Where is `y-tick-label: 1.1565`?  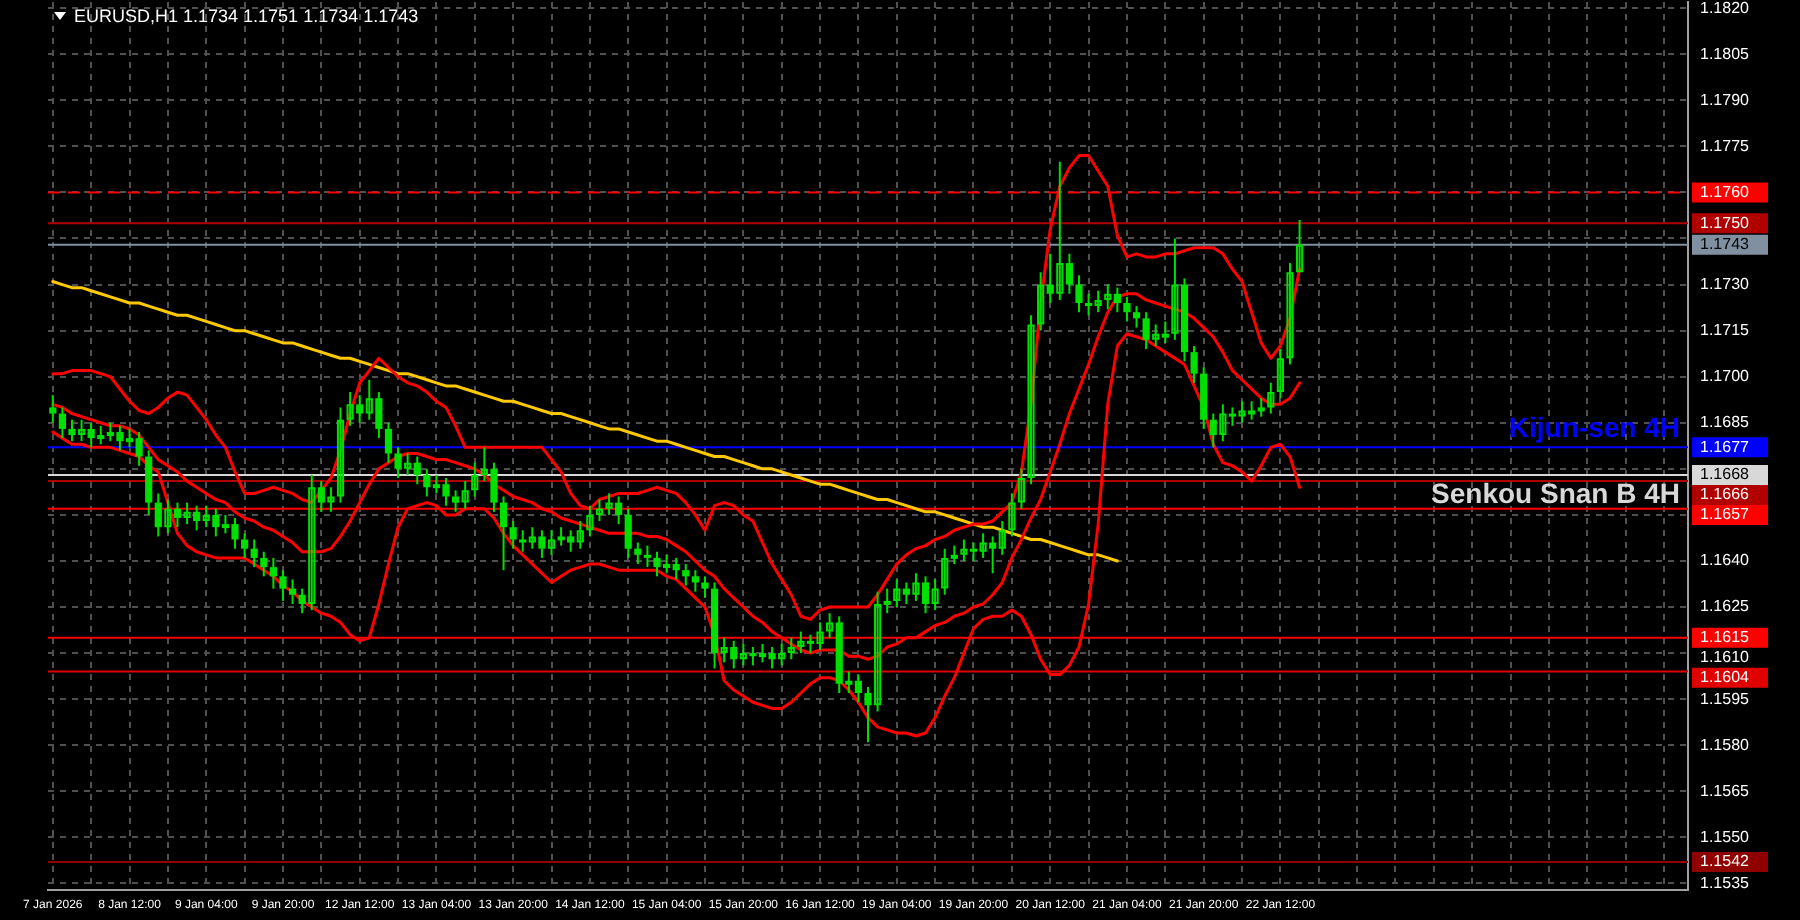
y-tick-label: 1.1565 is located at coordinates (1725, 790).